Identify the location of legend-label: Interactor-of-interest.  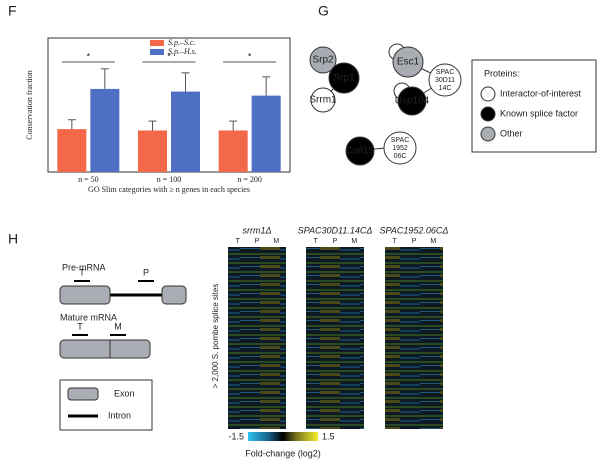
(541, 93).